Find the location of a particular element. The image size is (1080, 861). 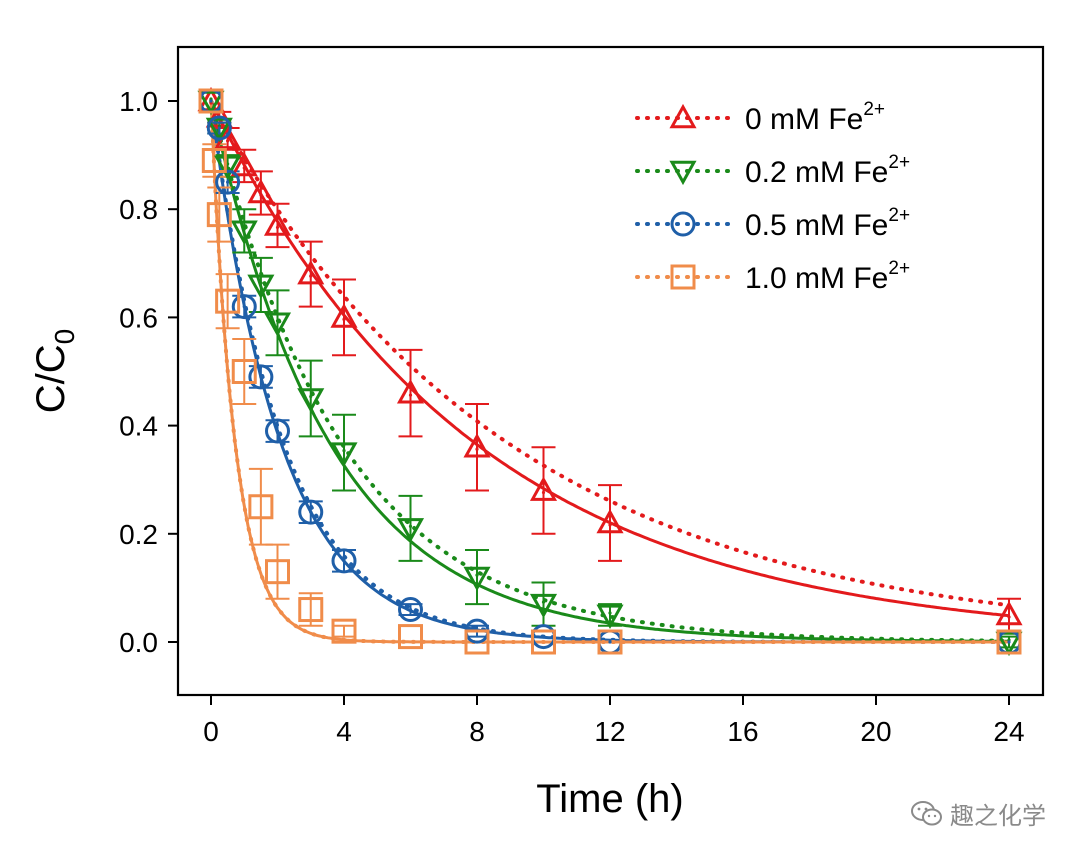

watermark: 趣之化学 is located at coordinates (978, 813).